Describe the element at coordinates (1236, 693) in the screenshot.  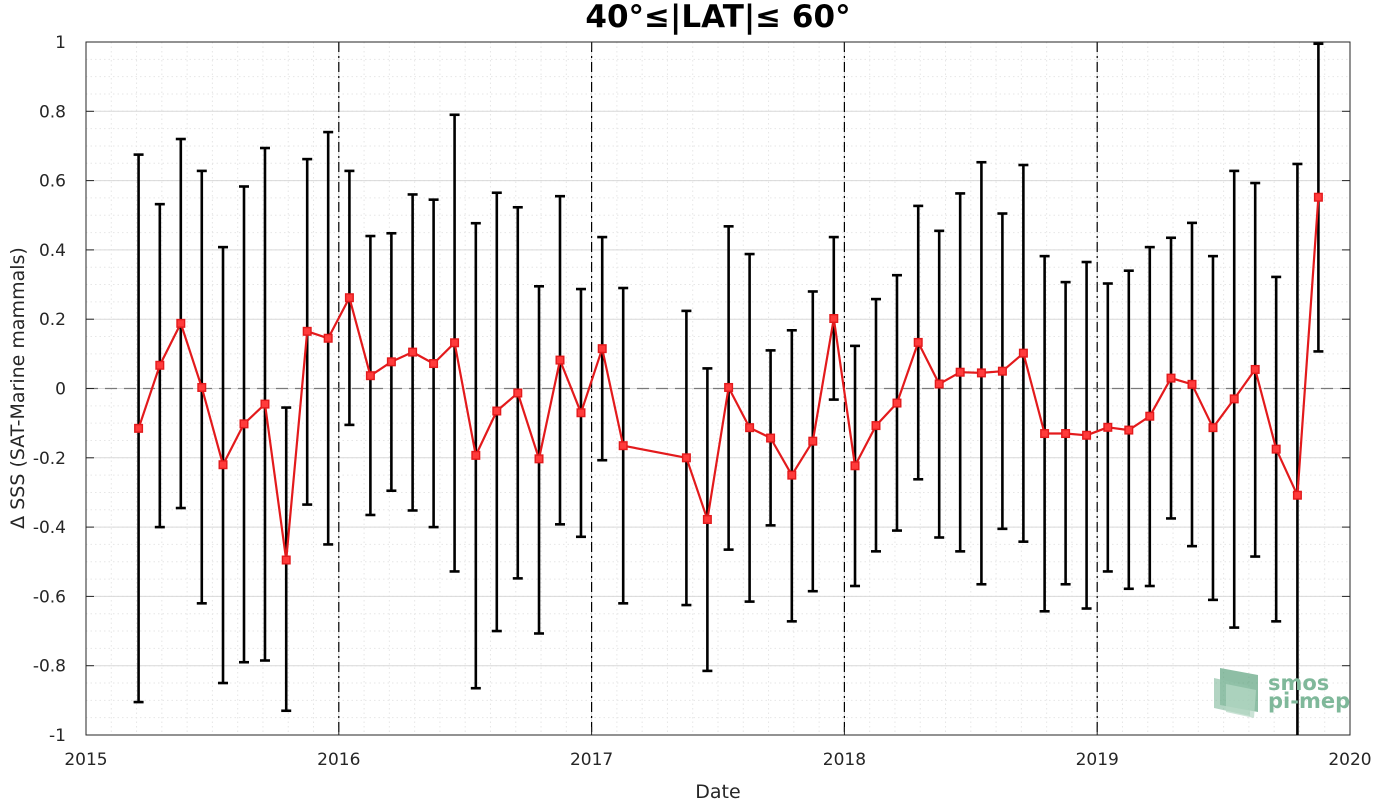
I see `smos-logo-icon` at that location.